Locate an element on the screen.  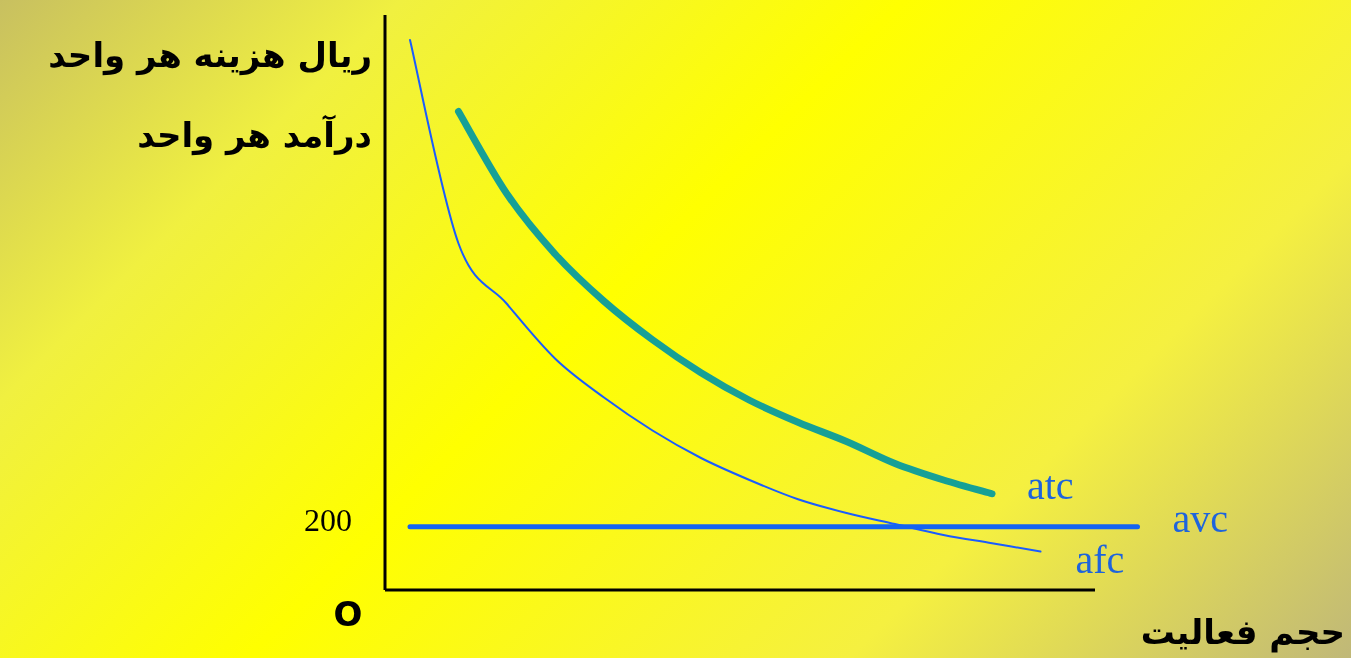
series-label: avc is located at coordinates (1200, 519).